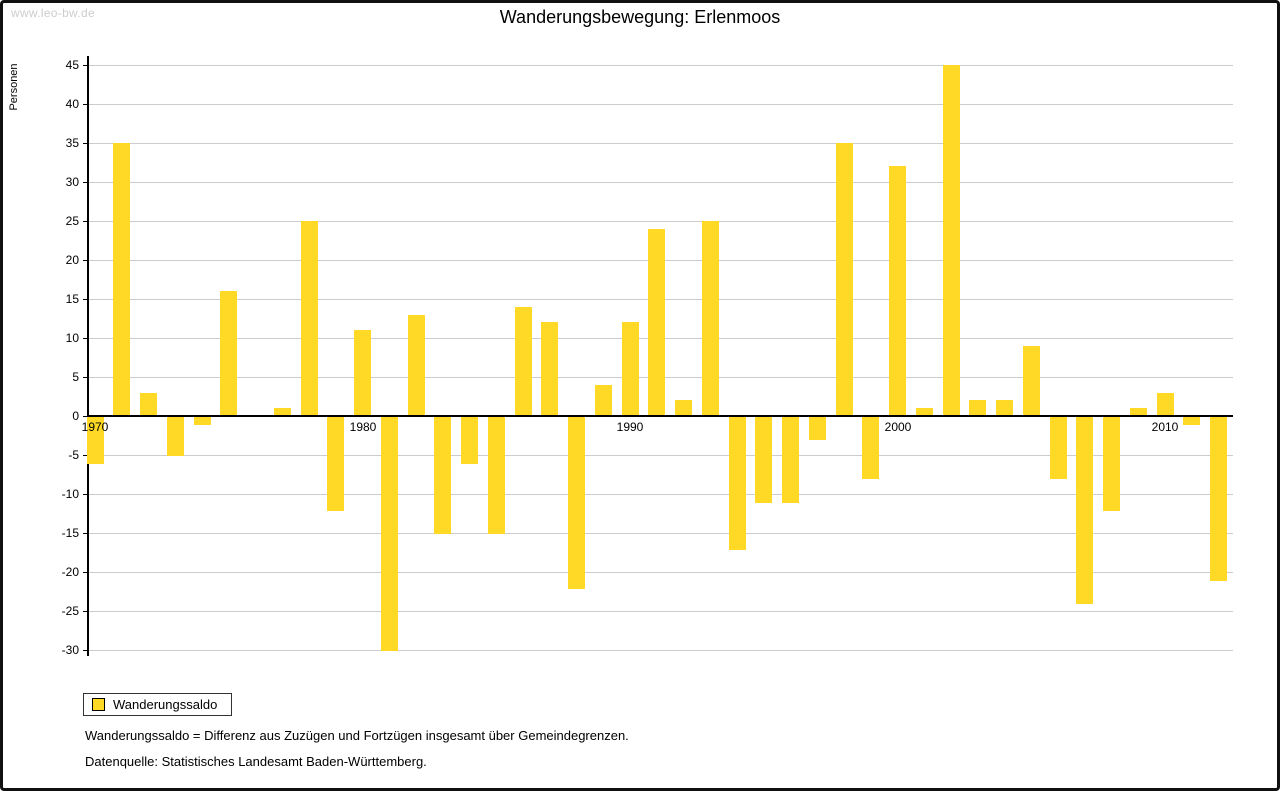  Describe the element at coordinates (72, 221) in the screenshot. I see `y-tick-label: 25` at that location.